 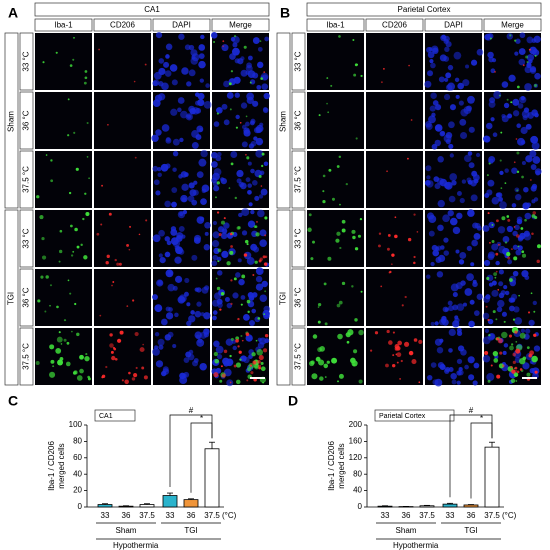 I want to click on x-tick-label: 37.5, so click(x=147, y=515).